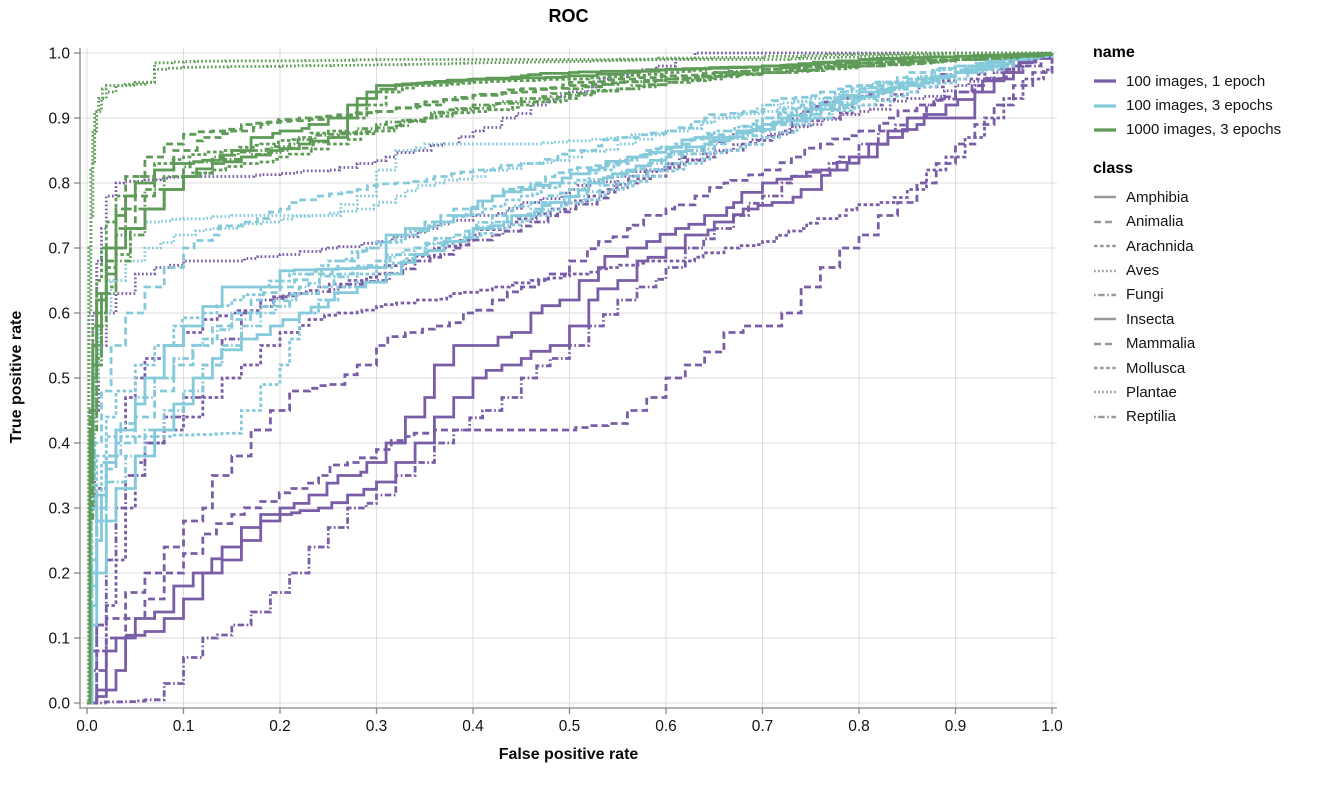 Image resolution: width=1338 pixels, height=788 pixels. Describe the element at coordinates (859, 726) in the screenshot. I see `x-tick-label: 0.8` at that location.